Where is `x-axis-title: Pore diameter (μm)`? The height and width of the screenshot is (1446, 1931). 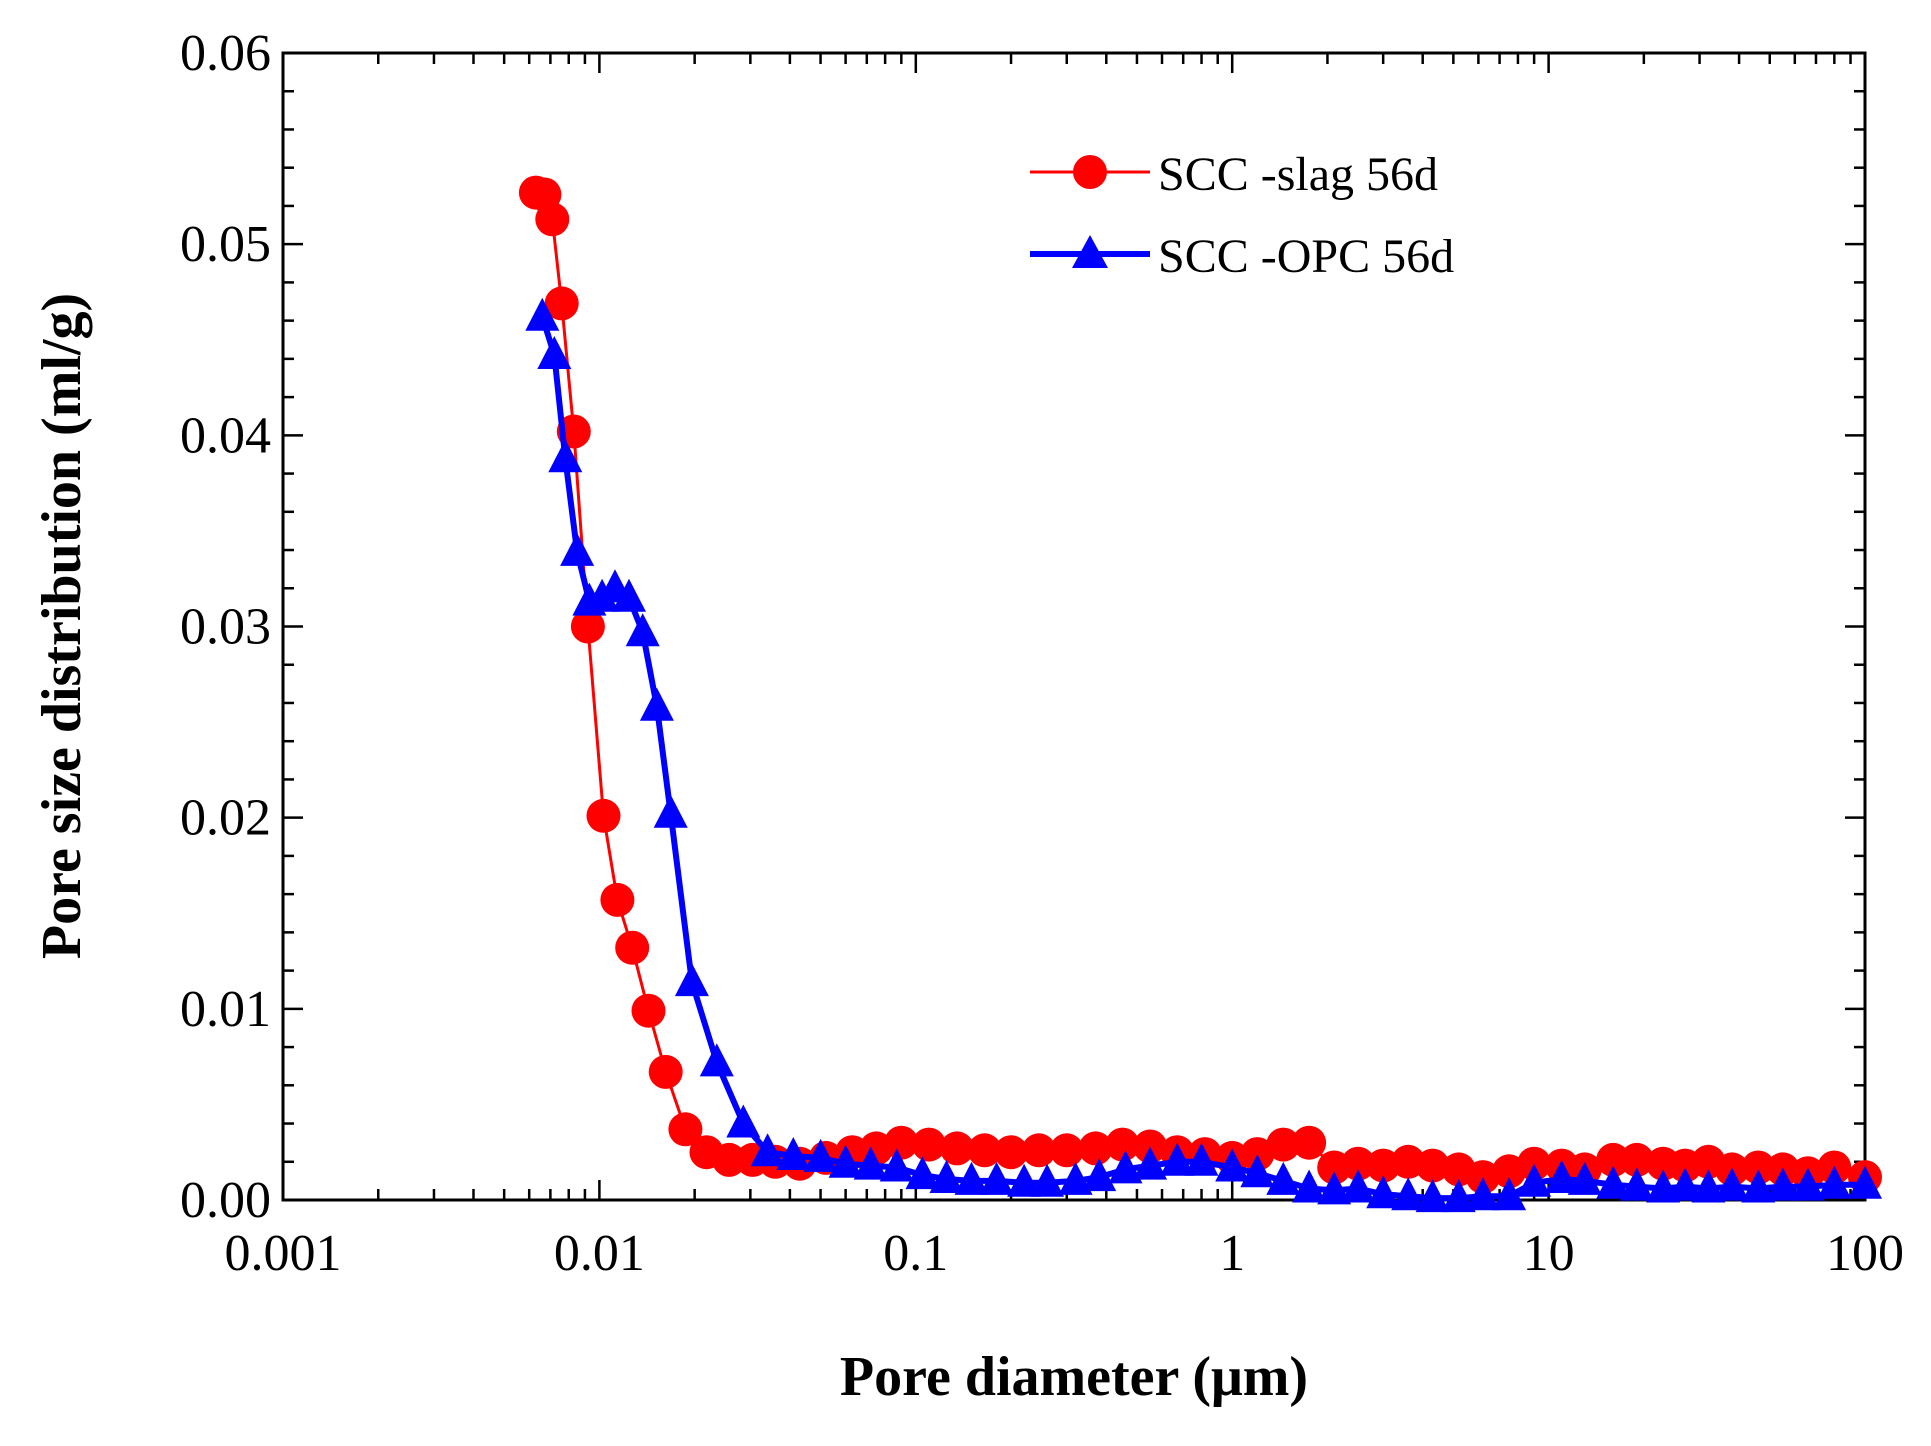
x-axis-title: Pore diameter (μm) is located at coordinates (1074, 1377).